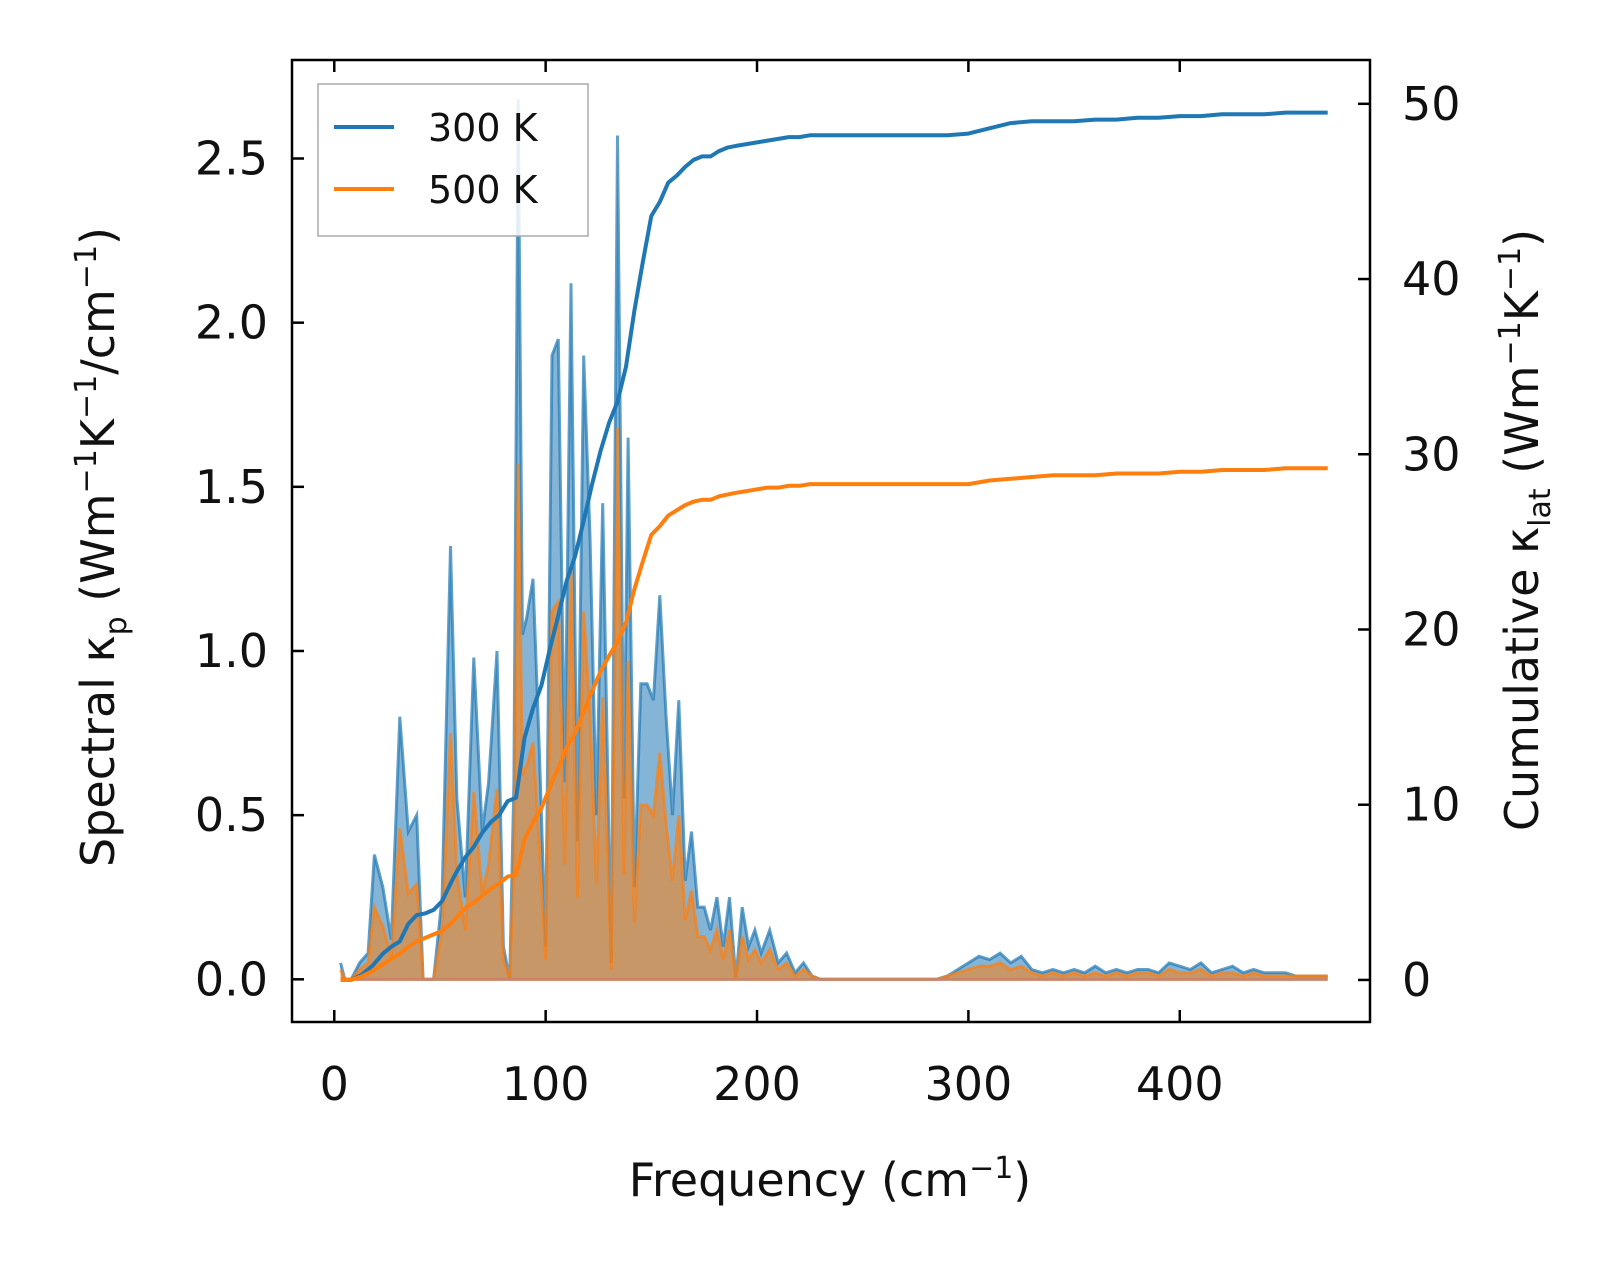 The width and height of the screenshot is (1623, 1264). What do you see at coordinates (1431, 805) in the screenshot?
I see `y-right-tick-label: 10` at bounding box center [1431, 805].